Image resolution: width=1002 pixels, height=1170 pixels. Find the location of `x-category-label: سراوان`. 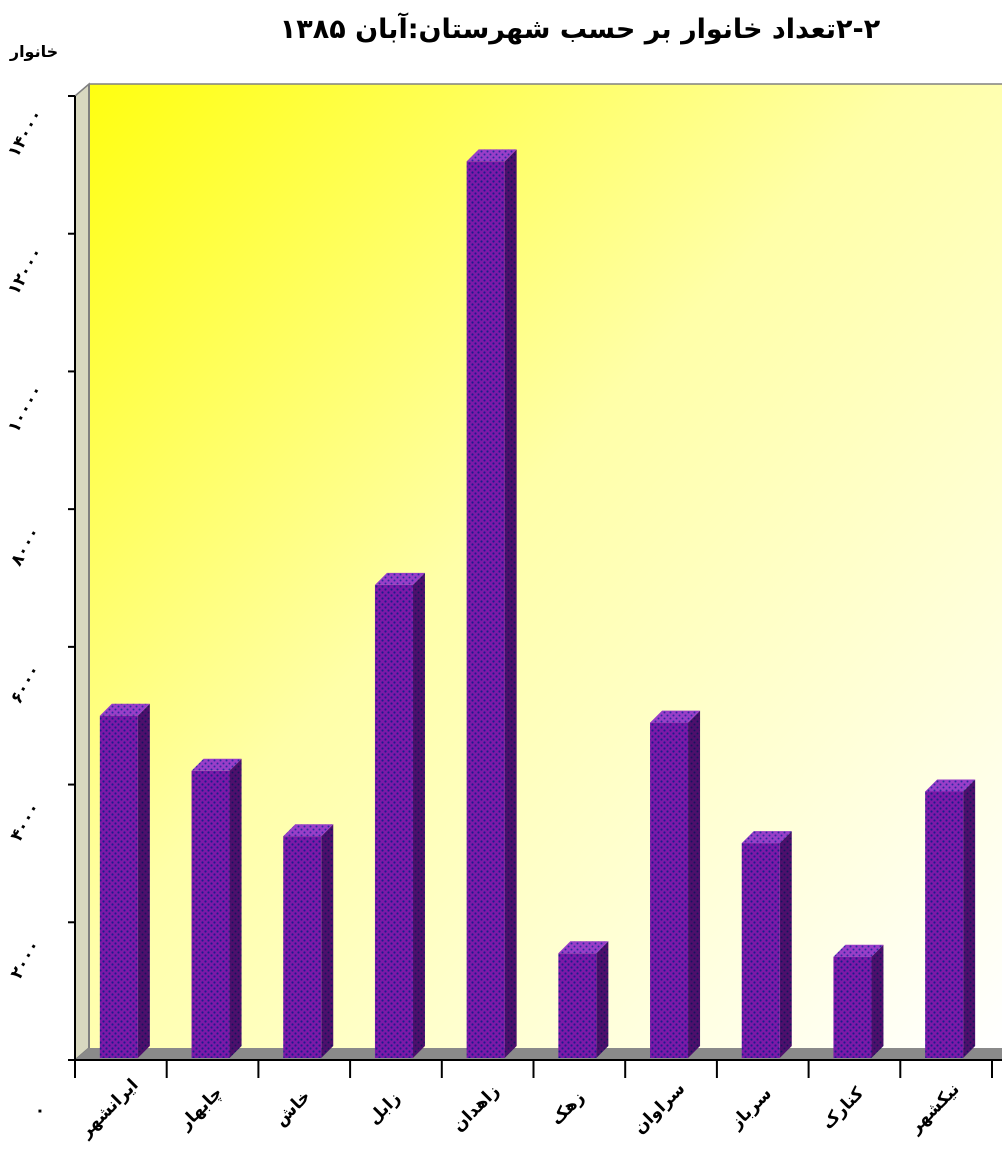

x-category-label: سراوان is located at coordinates (659, 1108).